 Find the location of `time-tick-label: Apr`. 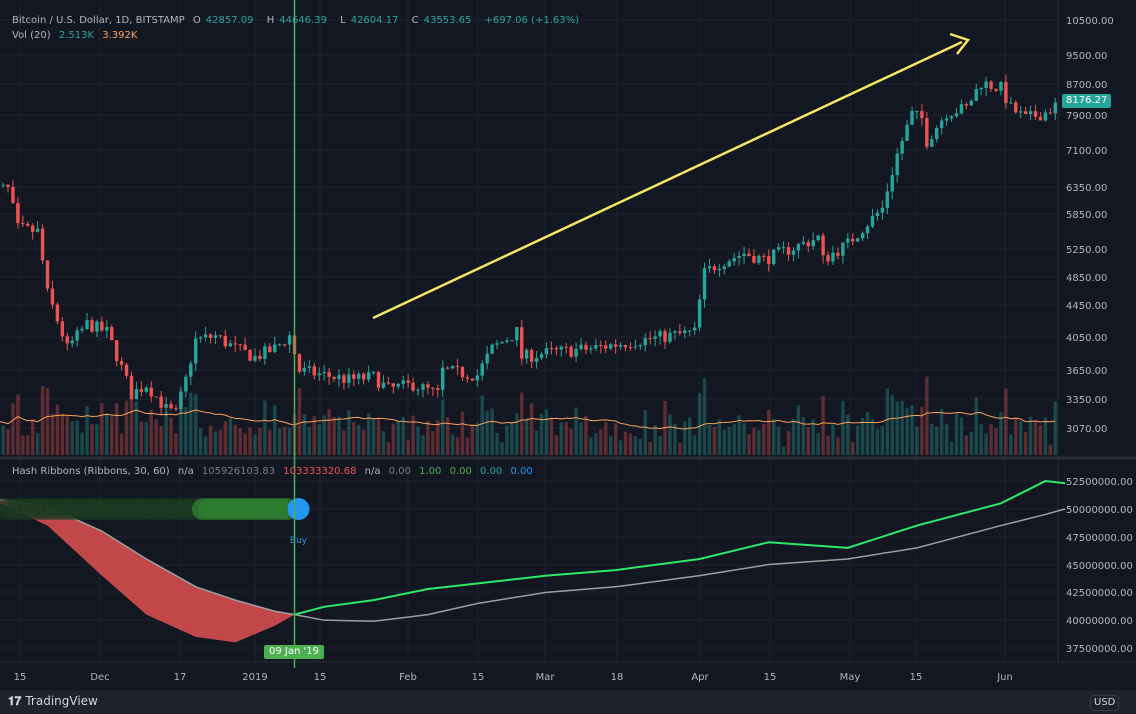

time-tick-label: Apr is located at coordinates (700, 677).